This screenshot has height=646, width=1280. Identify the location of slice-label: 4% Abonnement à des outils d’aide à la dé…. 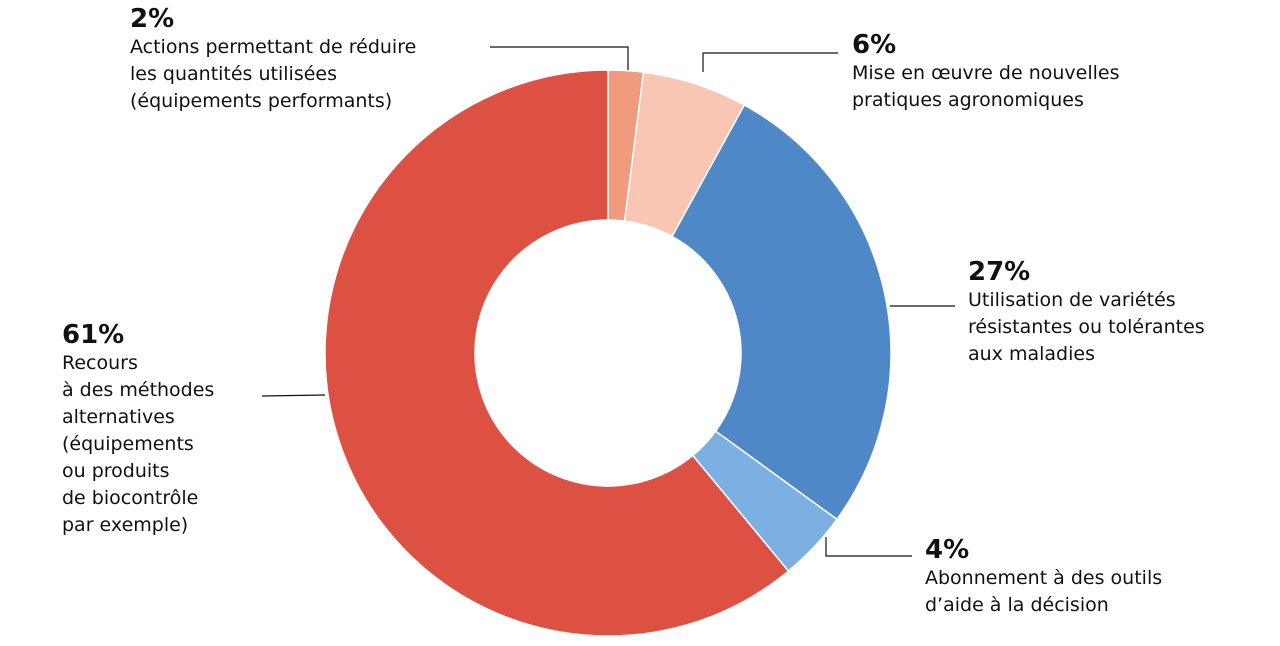
(1043, 577).